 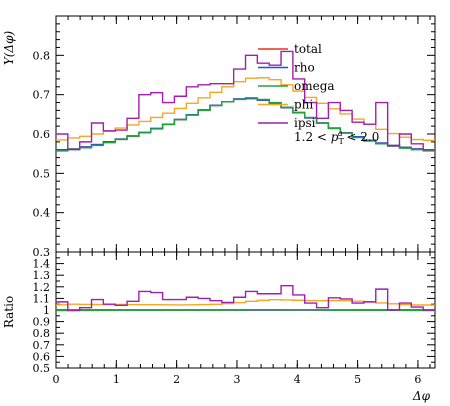 I want to click on y-tick-label: 0.7, so click(x=42, y=95).